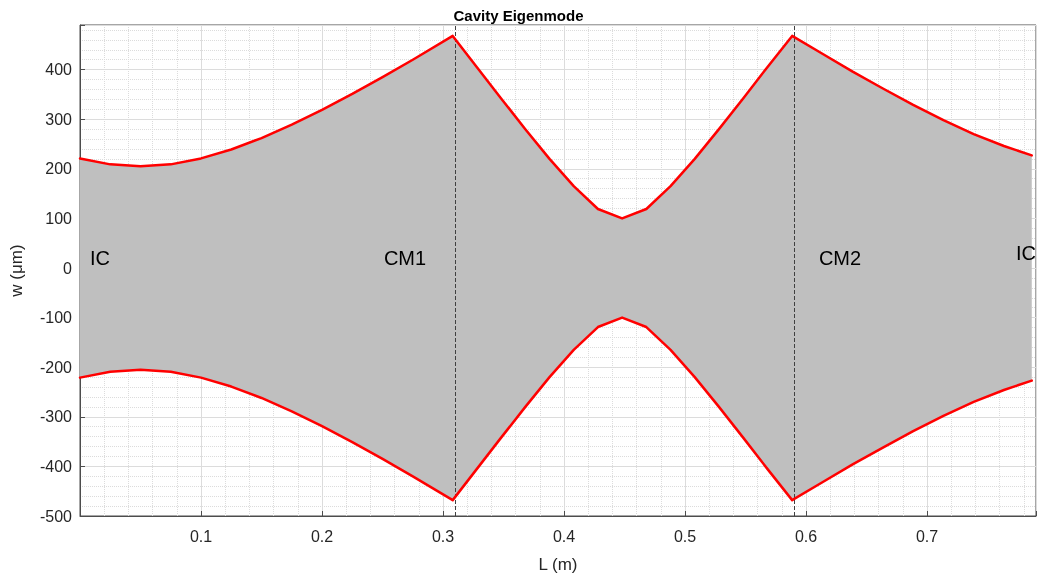  What do you see at coordinates (56, 367) in the screenshot?
I see `y-tick-label: -200` at bounding box center [56, 367].